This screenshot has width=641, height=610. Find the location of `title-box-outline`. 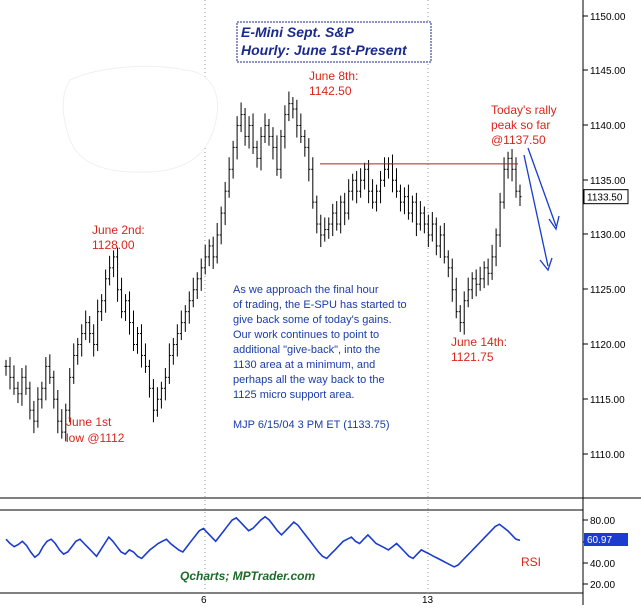

title-box-outline is located at coordinates (334, 42).